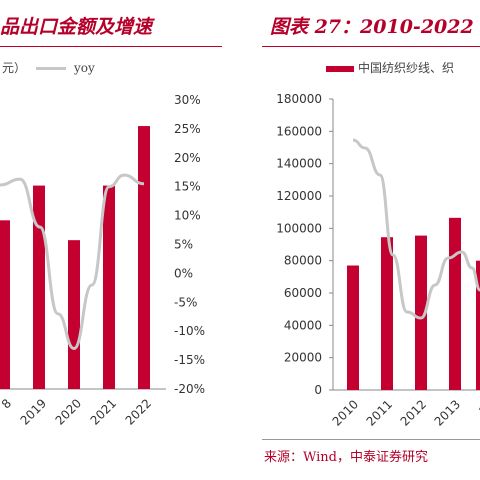 This screenshot has width=480, height=480. Describe the element at coordinates (299, 196) in the screenshot. I see `right-y-tick-label: 120000` at that location.